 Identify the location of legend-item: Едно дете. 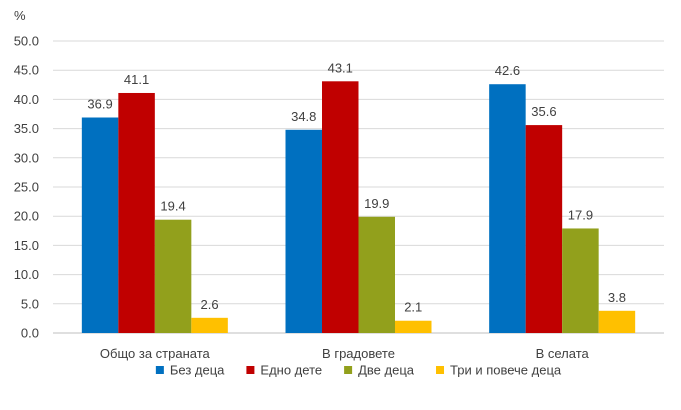
(284, 370).